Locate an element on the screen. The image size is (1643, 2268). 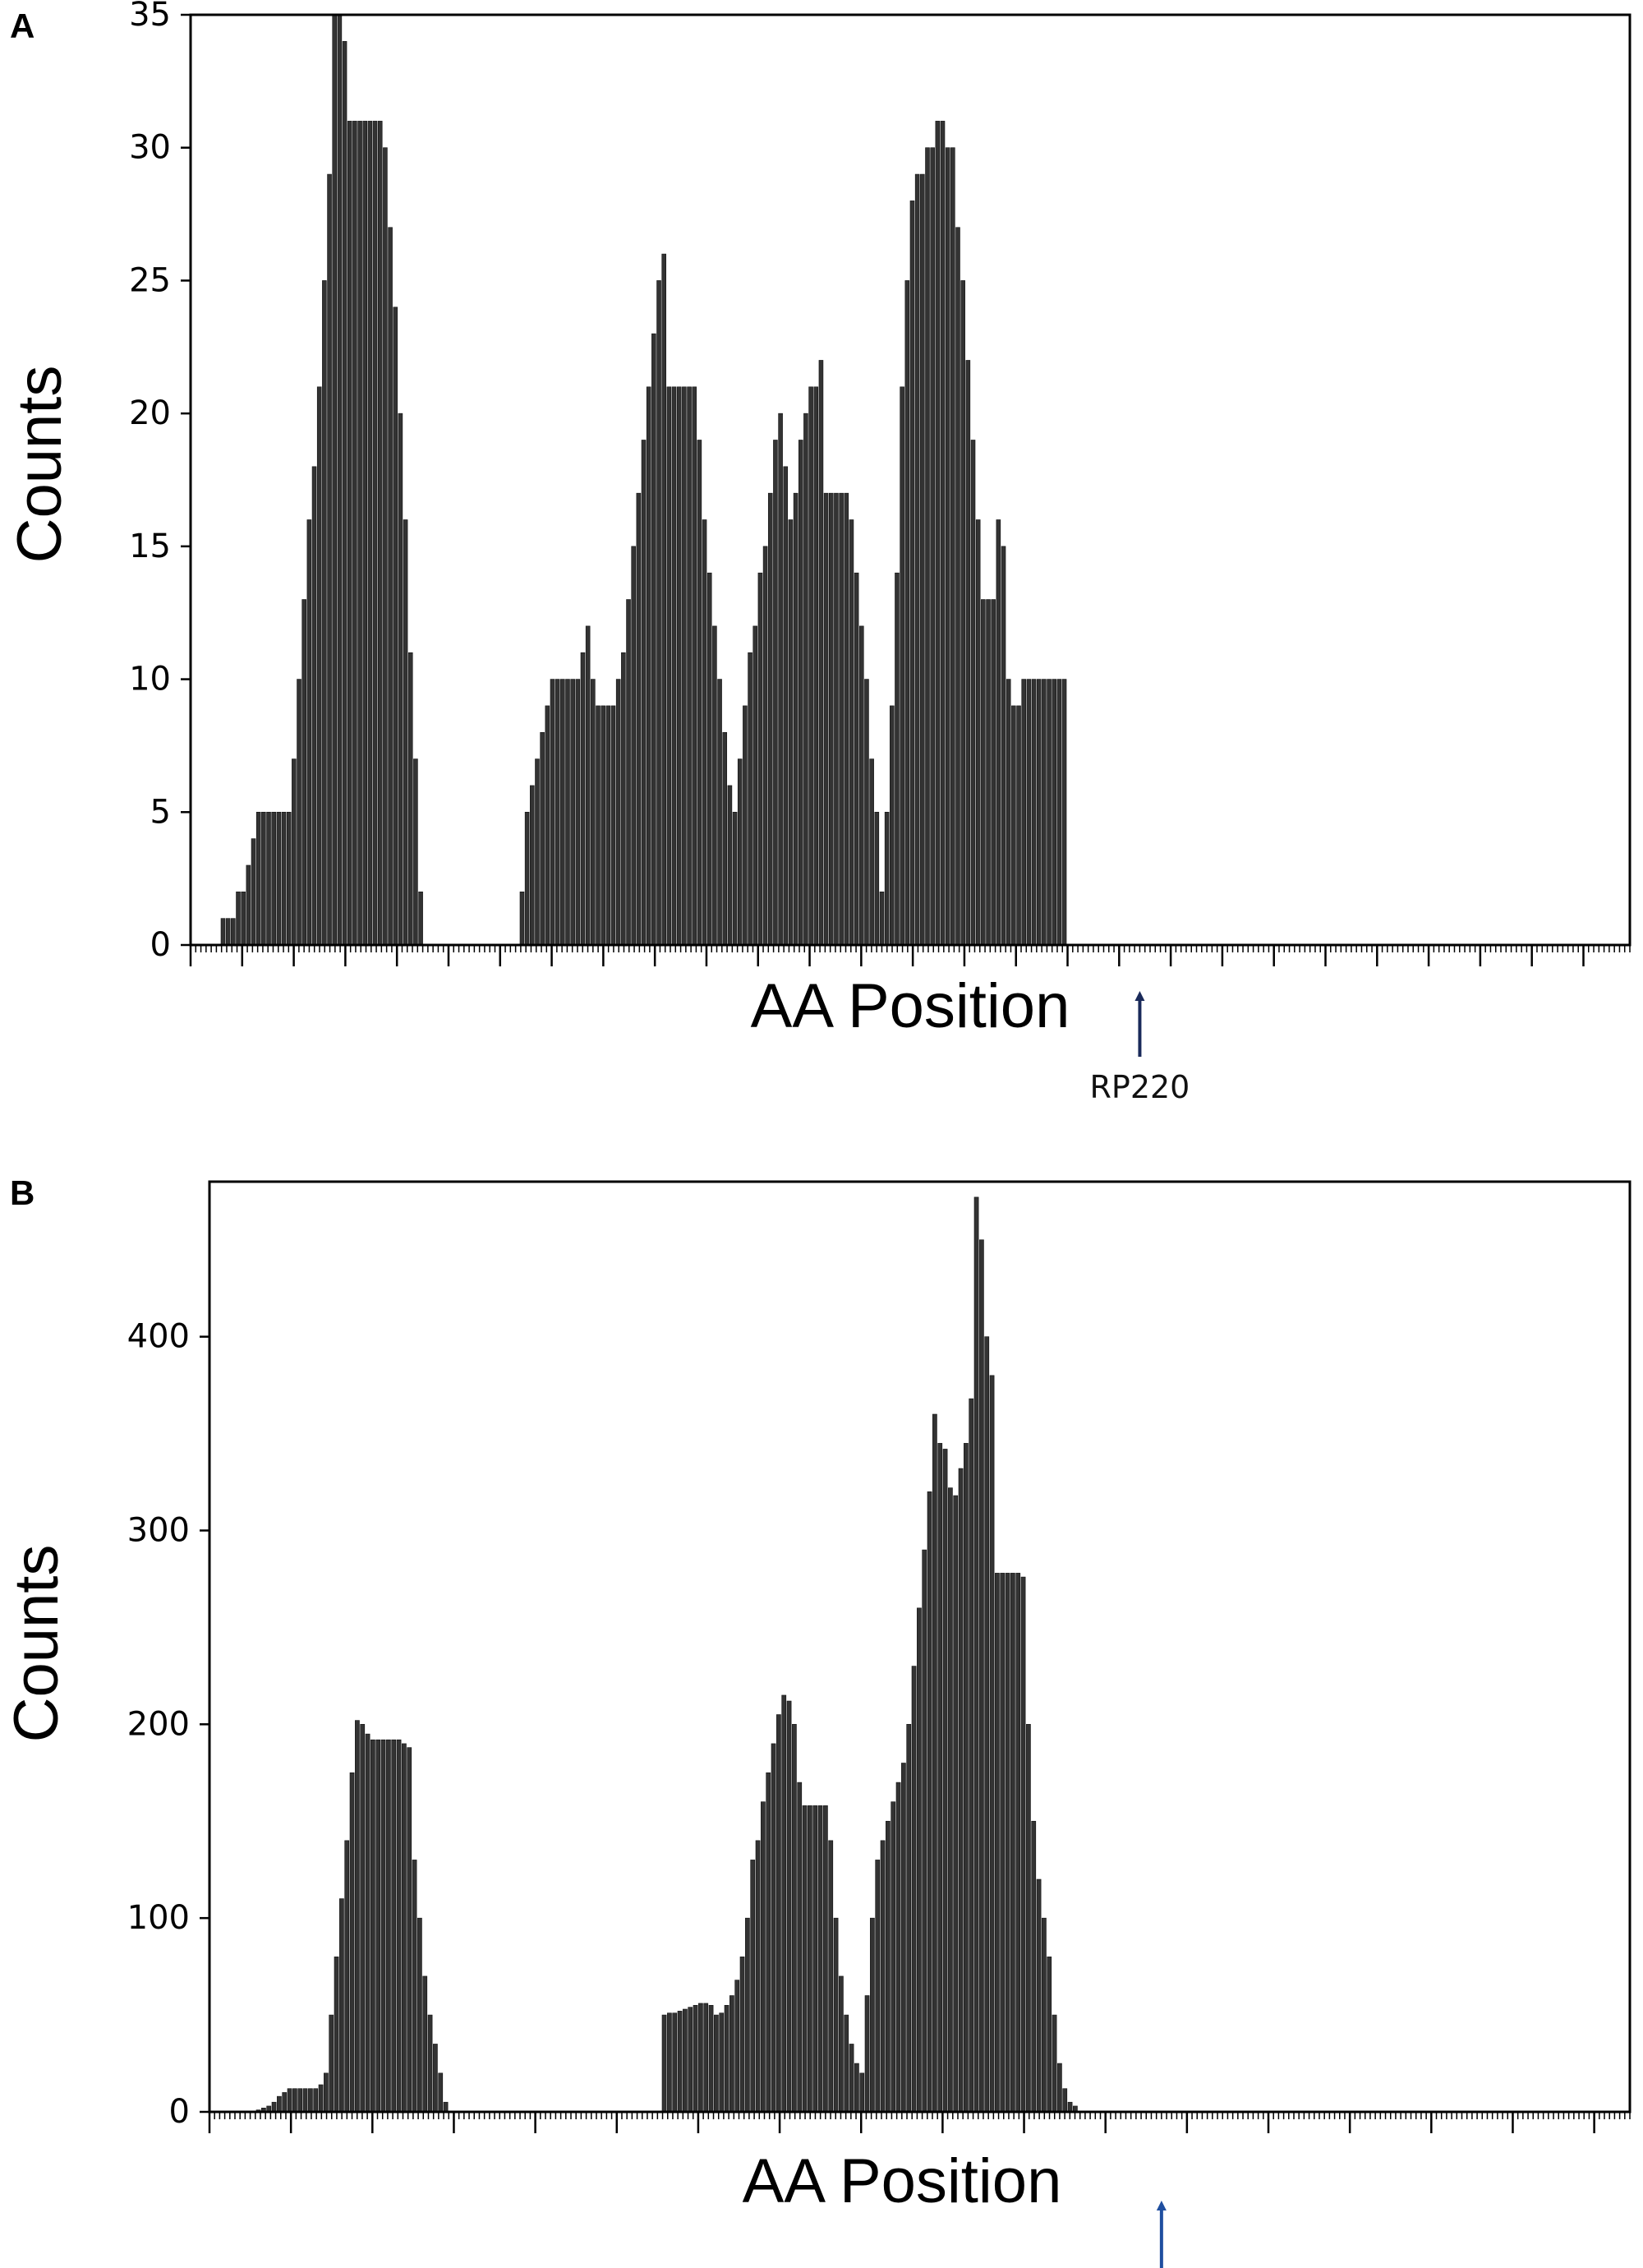
y-tick-label: 25 is located at coordinates (150, 280).